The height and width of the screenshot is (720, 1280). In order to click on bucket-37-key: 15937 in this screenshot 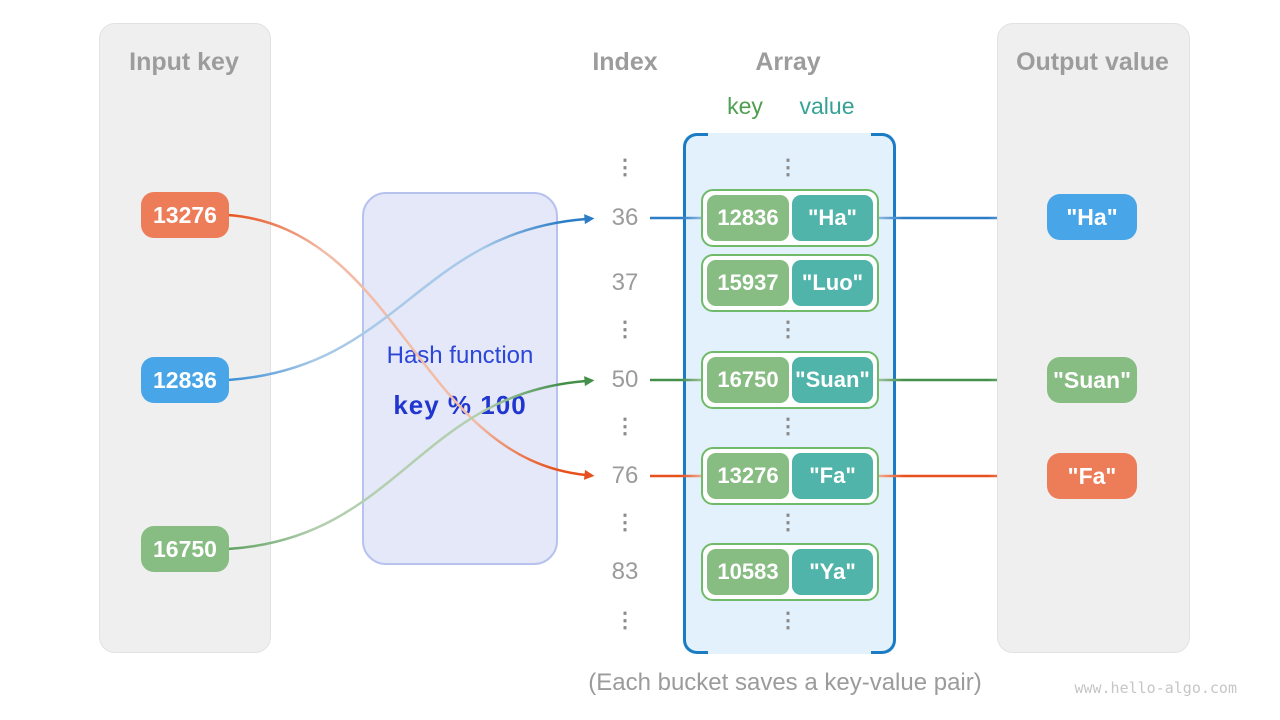, I will do `click(748, 283)`.